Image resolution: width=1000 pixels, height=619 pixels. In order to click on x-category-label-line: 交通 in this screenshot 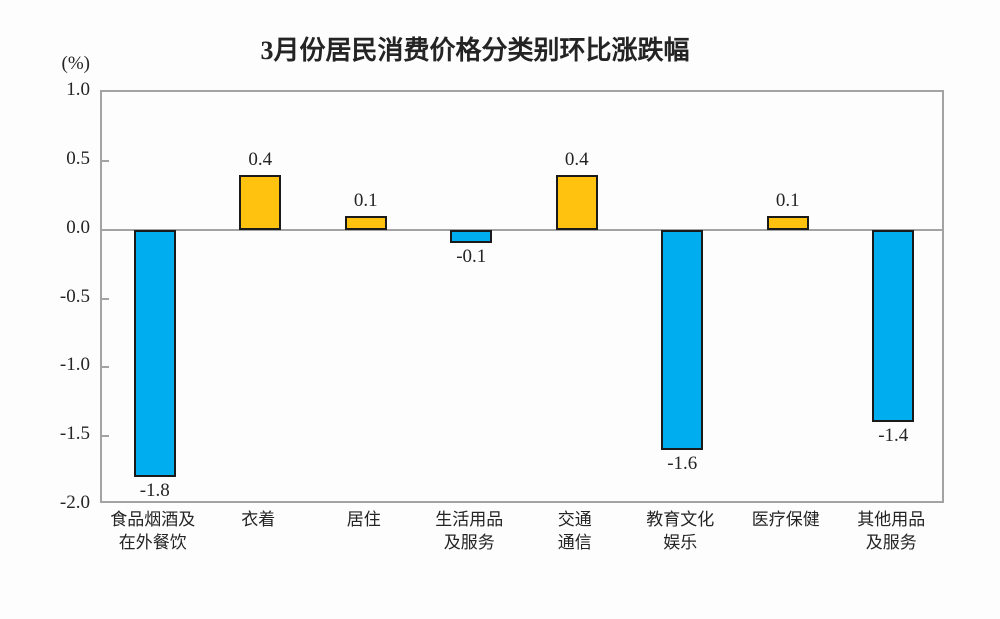, I will do `click(574, 519)`.